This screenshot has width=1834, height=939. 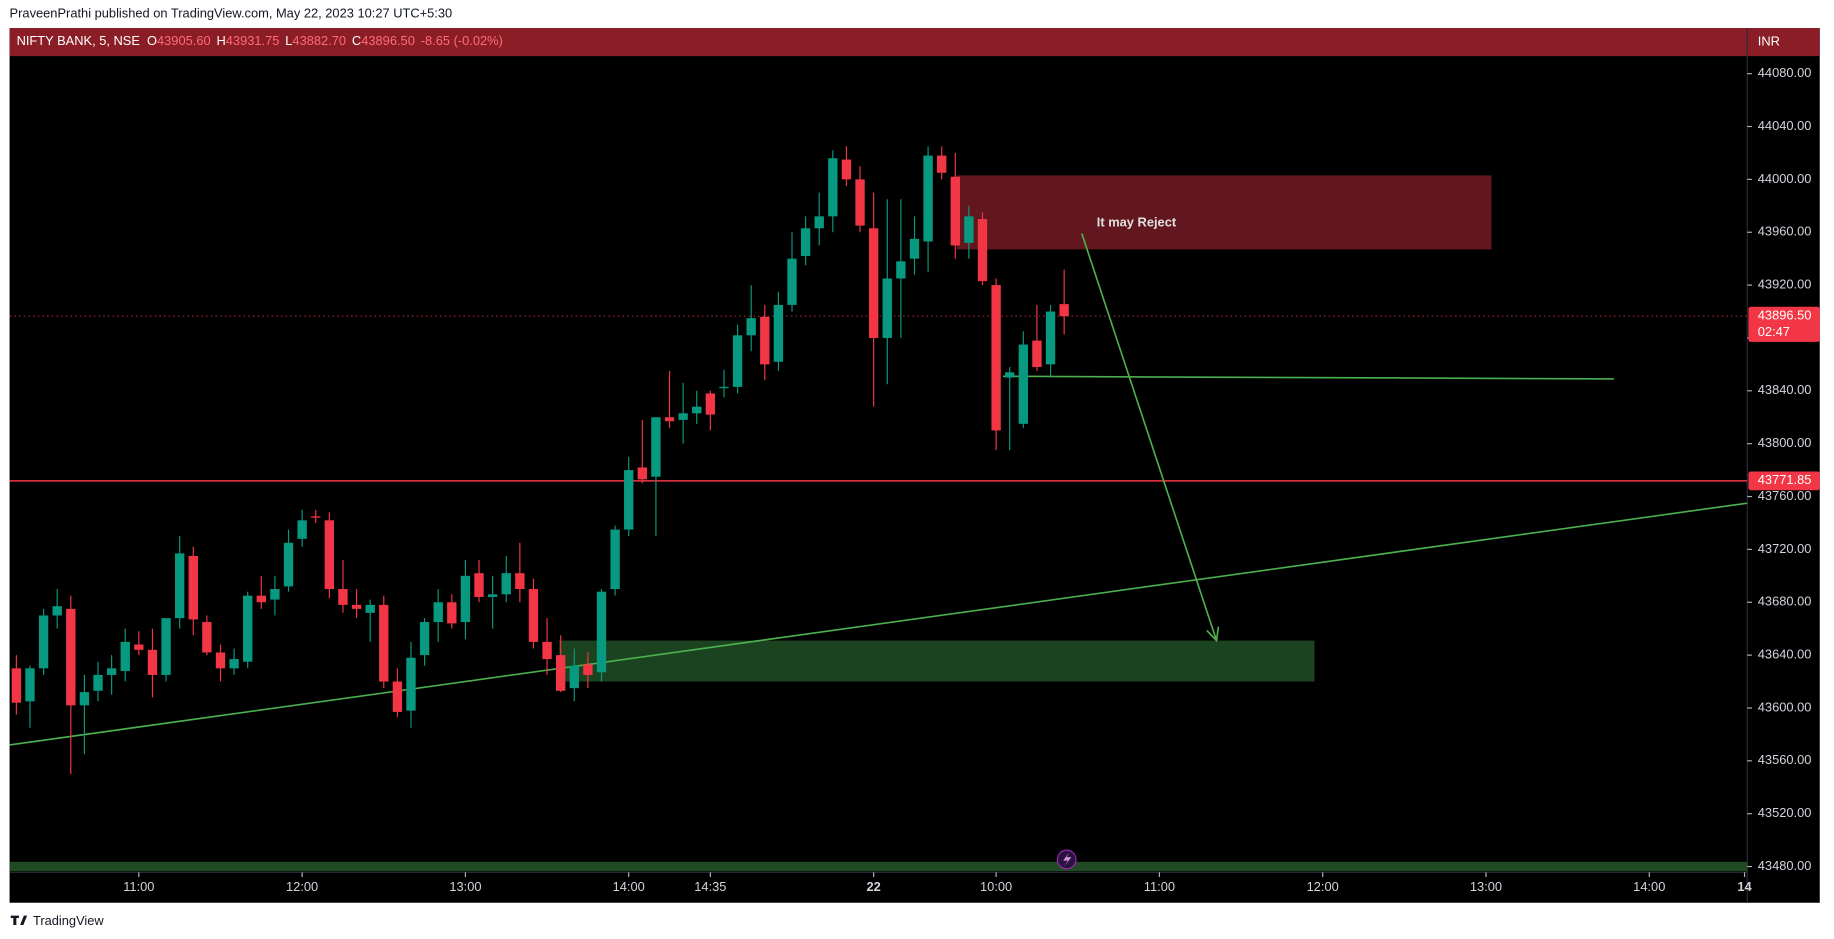 I want to click on legend-key: O, so click(x=152, y=40).